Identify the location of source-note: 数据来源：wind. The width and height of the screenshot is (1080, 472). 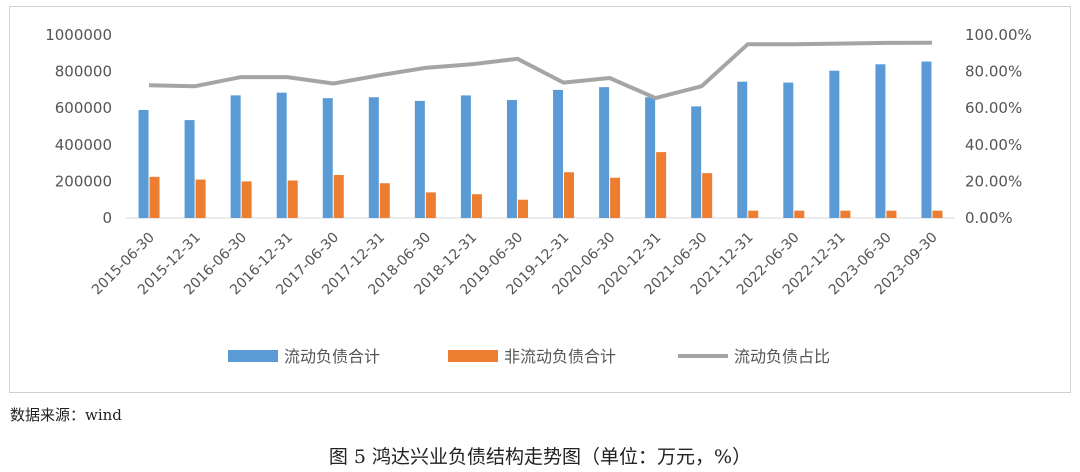
(66, 415).